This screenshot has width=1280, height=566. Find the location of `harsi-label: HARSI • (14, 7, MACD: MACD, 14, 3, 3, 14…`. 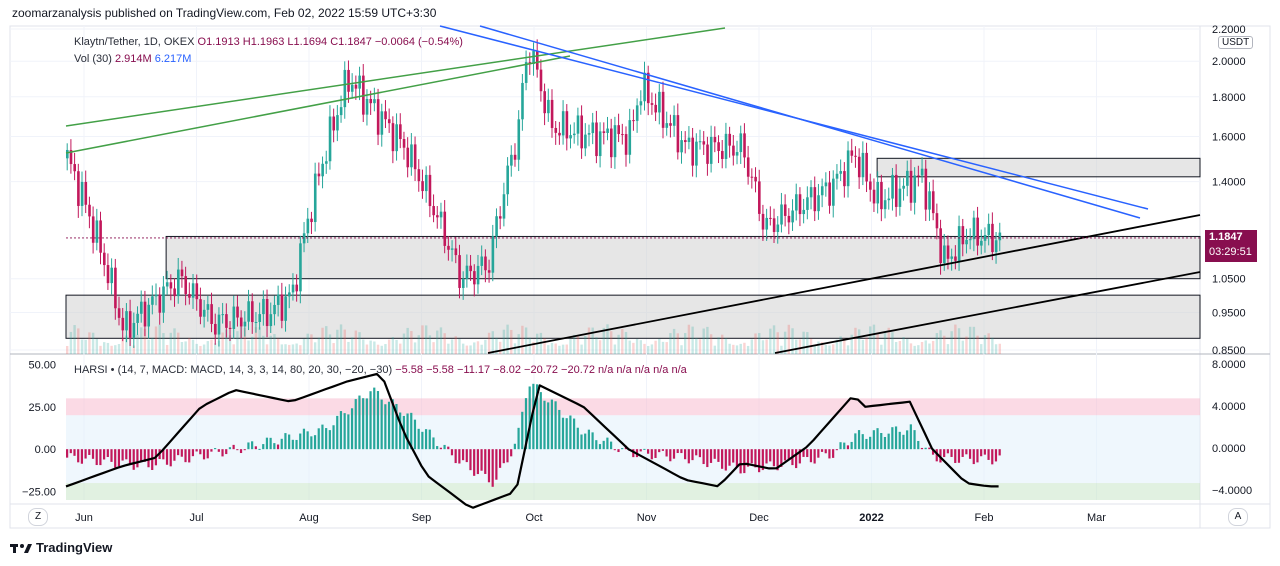

harsi-label: HARSI • (14, 7, MACD: MACD, 14, 3, 3, 14… is located at coordinates (233, 370).